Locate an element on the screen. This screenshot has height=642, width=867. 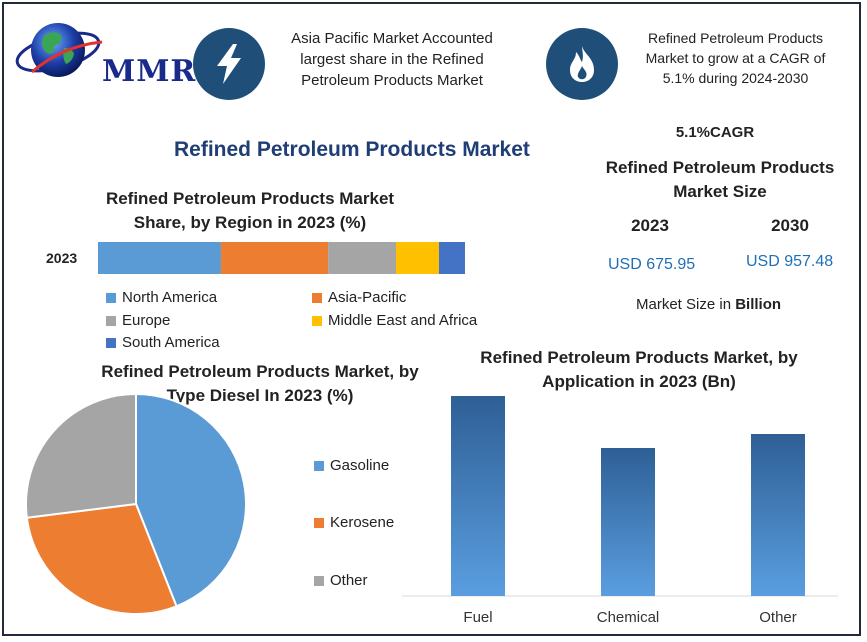
market-size-title-line-2: Market Size is located at coordinates (720, 192).